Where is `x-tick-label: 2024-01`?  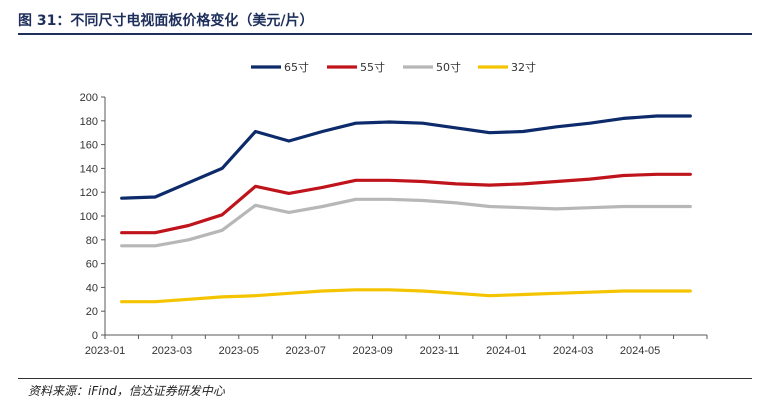
x-tick-label: 2024-01 is located at coordinates (506, 351).